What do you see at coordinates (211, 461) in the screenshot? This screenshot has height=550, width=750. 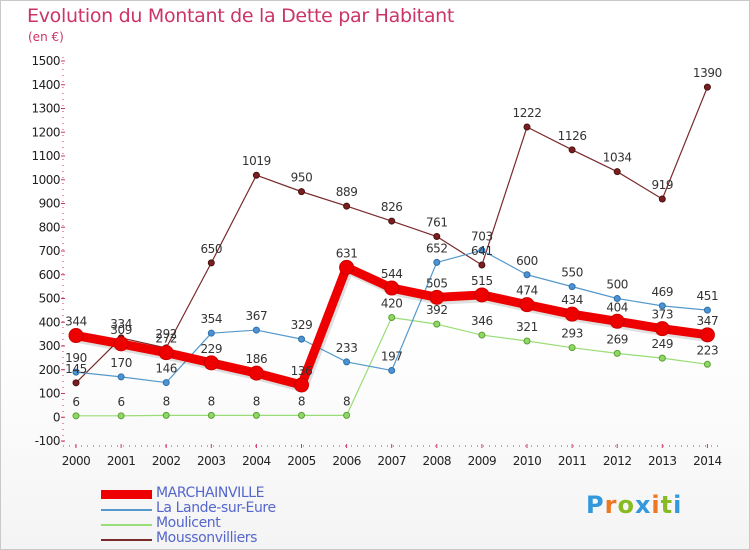 I see `x-tick-label: 2003` at bounding box center [211, 461].